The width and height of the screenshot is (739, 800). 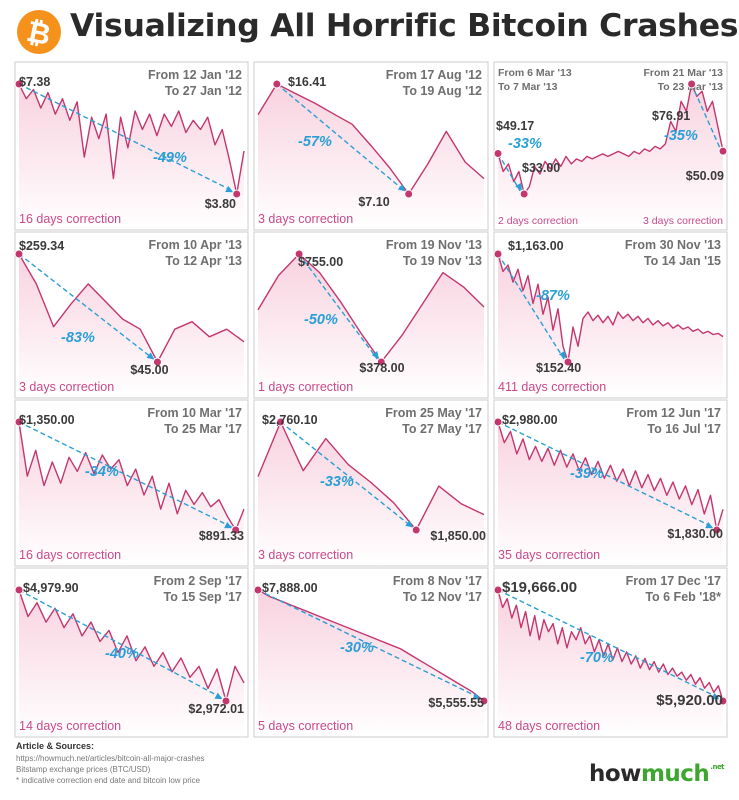 I want to click on date-to: To 6 Feb '18*, so click(x=683, y=597).